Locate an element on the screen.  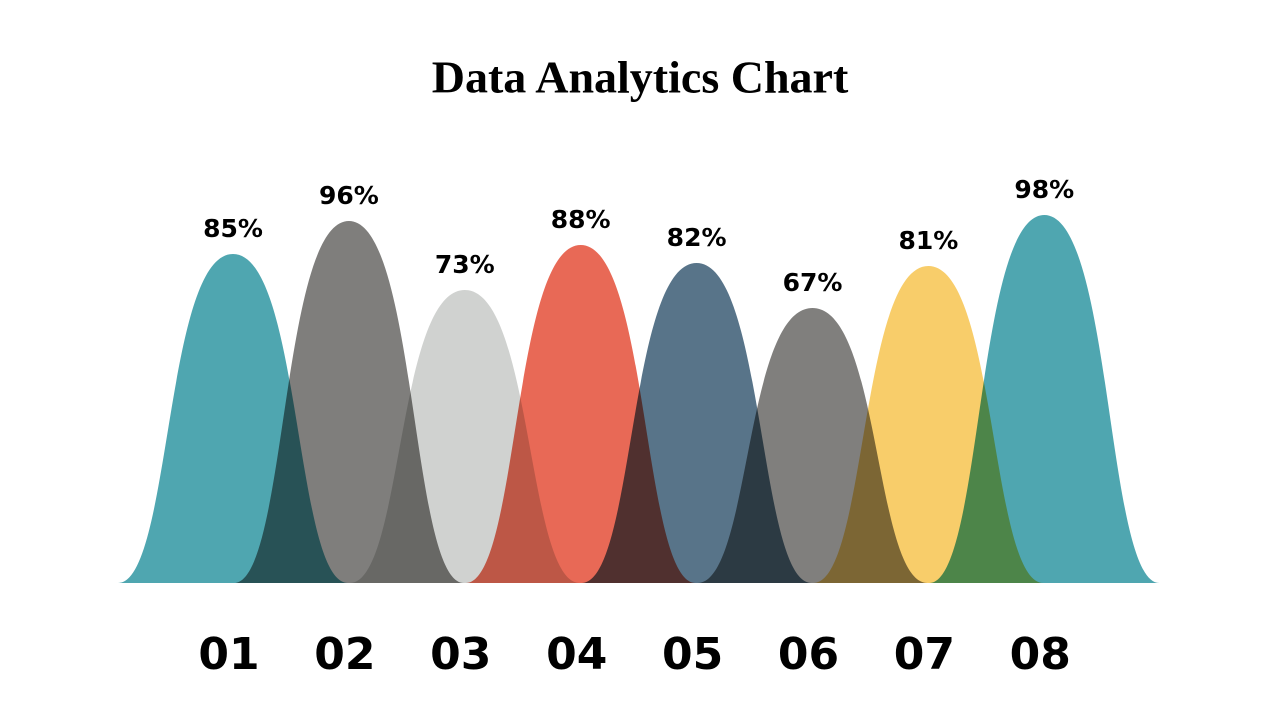
bell is located at coordinates (1044, 399).